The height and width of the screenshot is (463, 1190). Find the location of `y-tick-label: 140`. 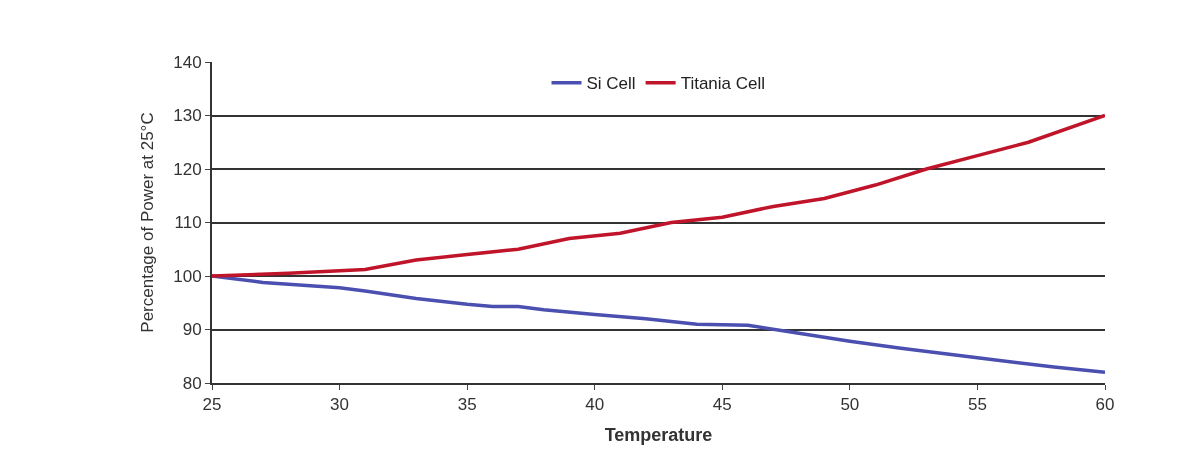

y-tick-label: 140 is located at coordinates (187, 62).